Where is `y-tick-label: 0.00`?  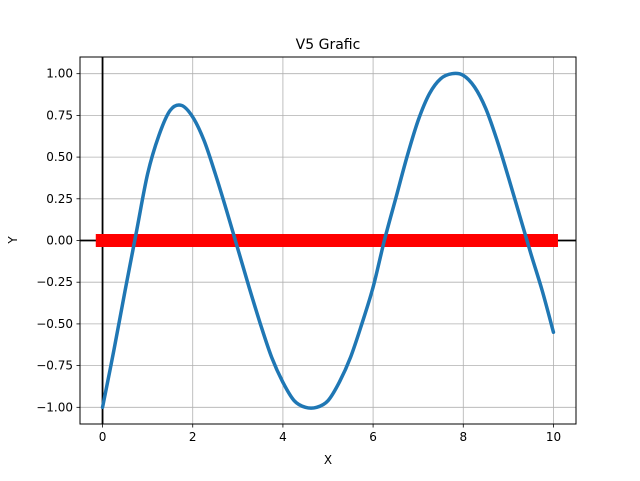
y-tick-label: 0.00 is located at coordinates (59, 241).